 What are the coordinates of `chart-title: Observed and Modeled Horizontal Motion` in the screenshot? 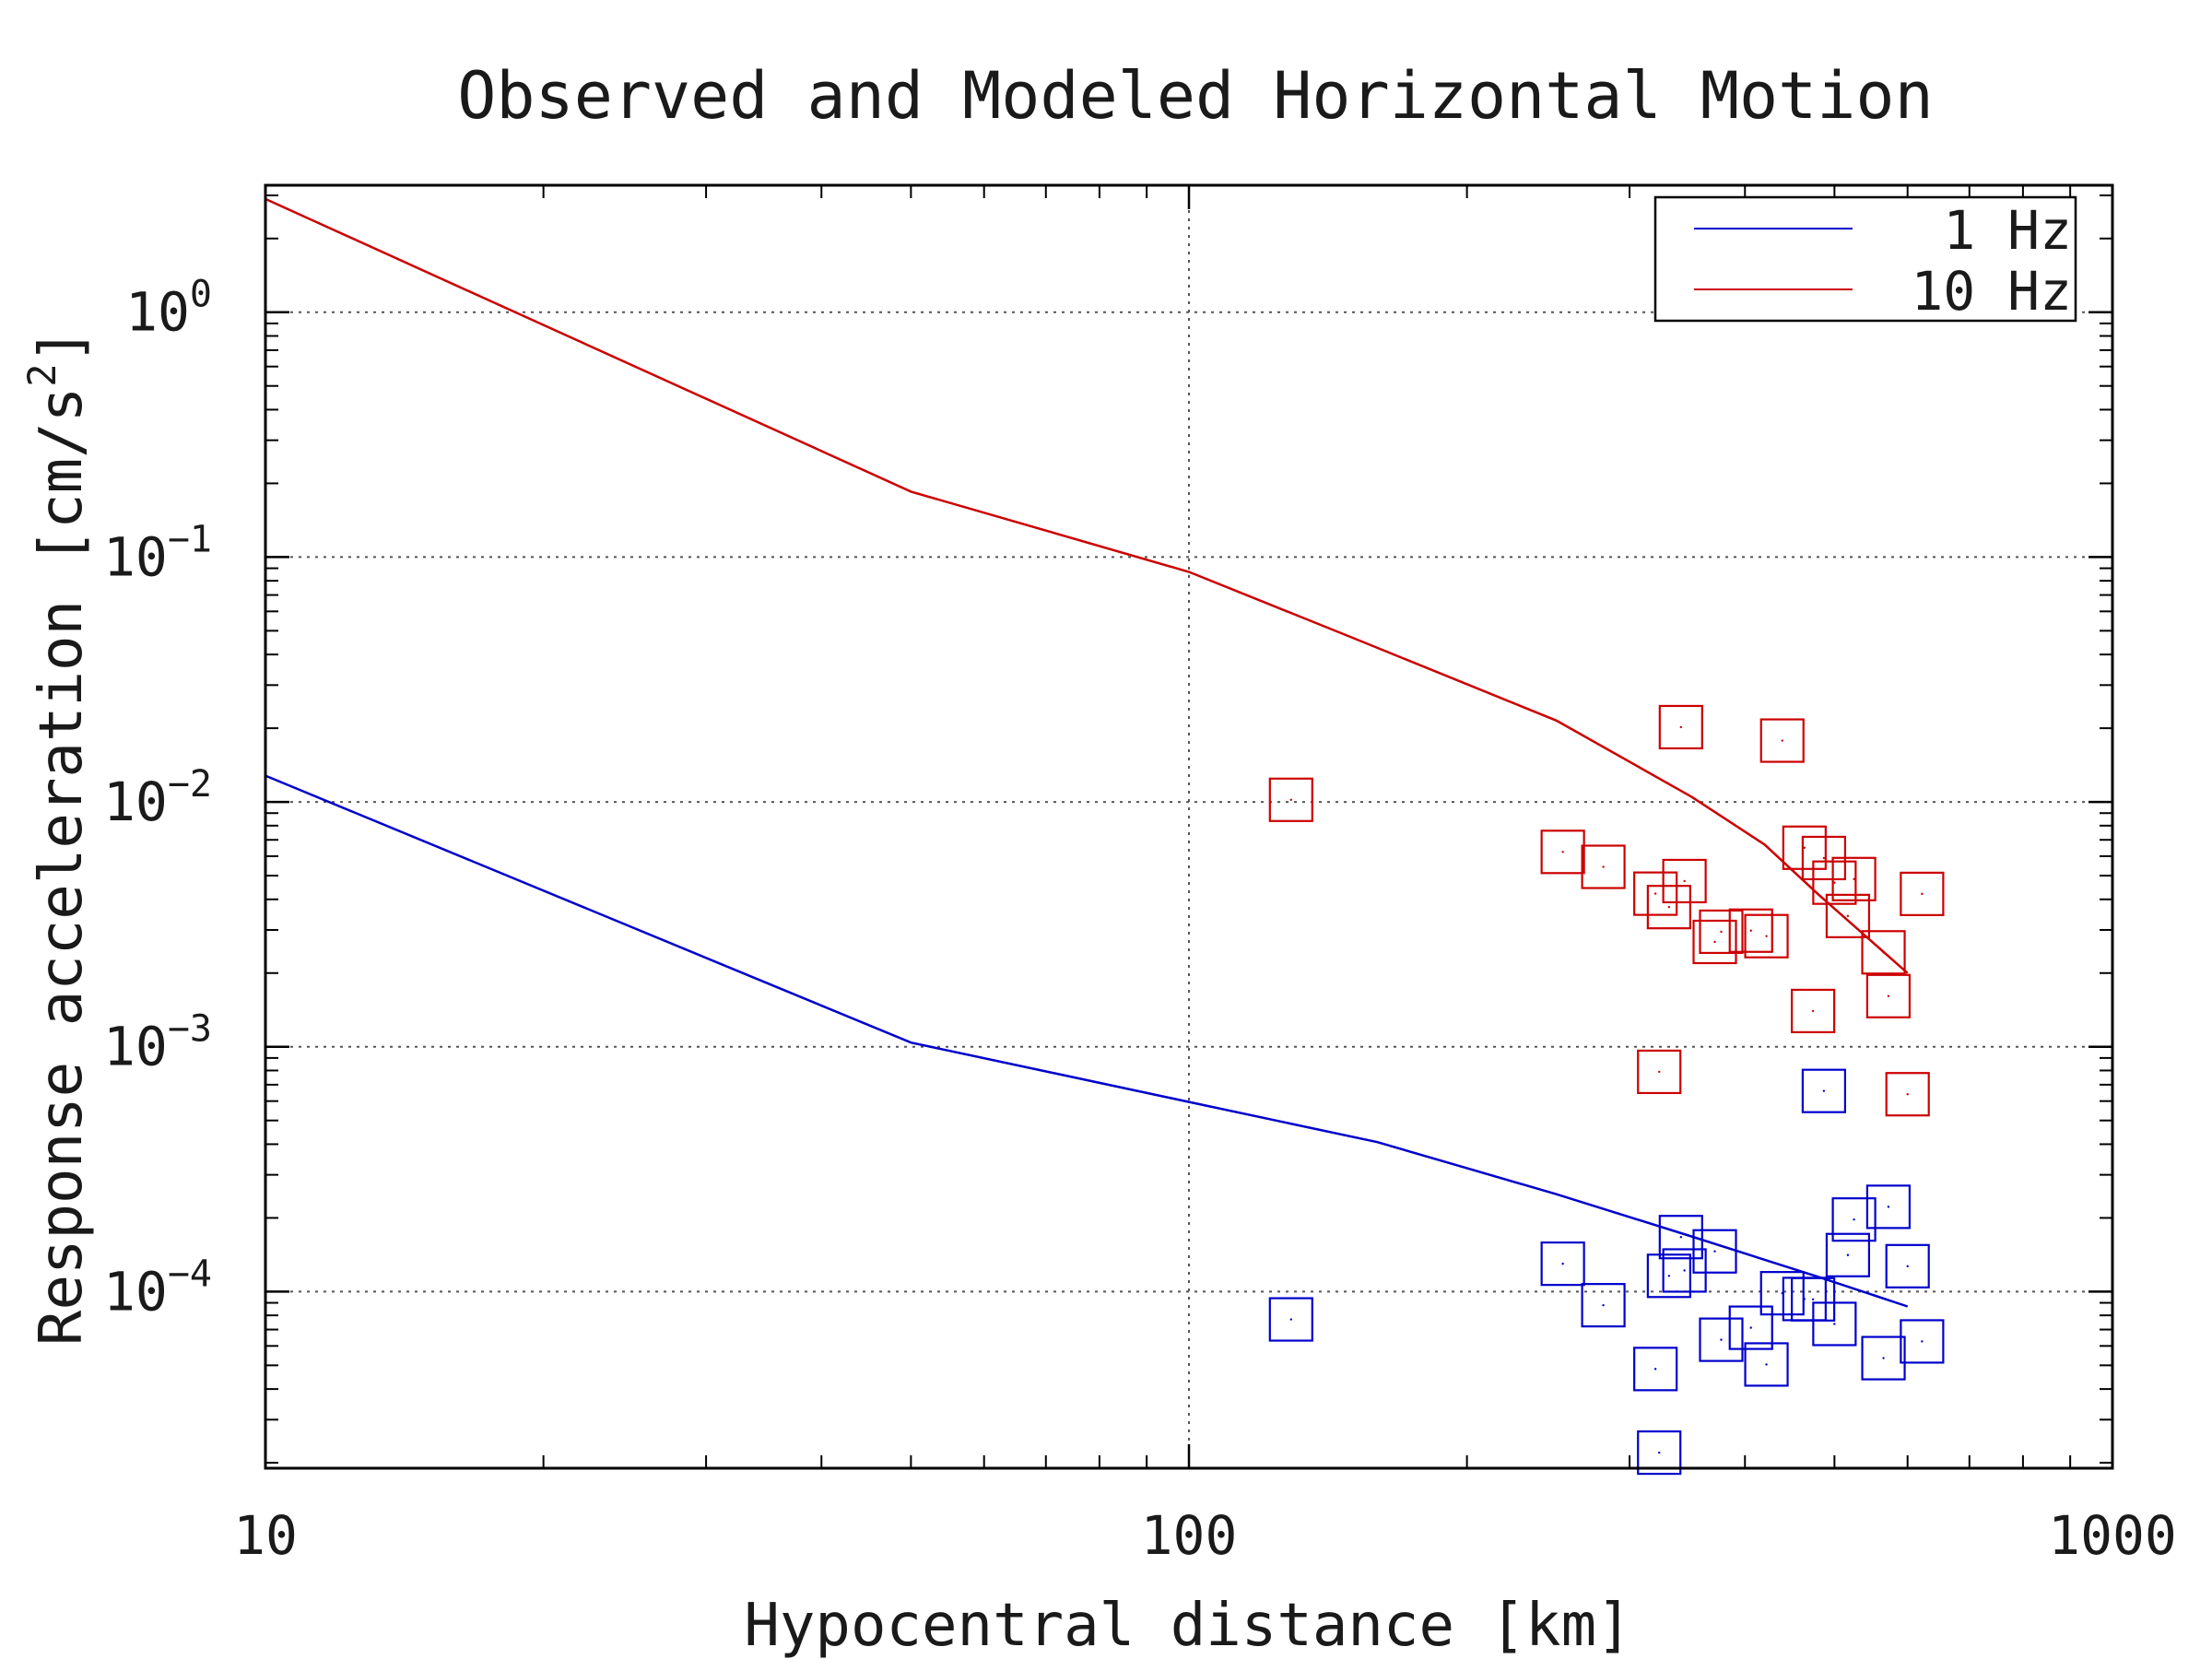 It's located at (1195, 96).